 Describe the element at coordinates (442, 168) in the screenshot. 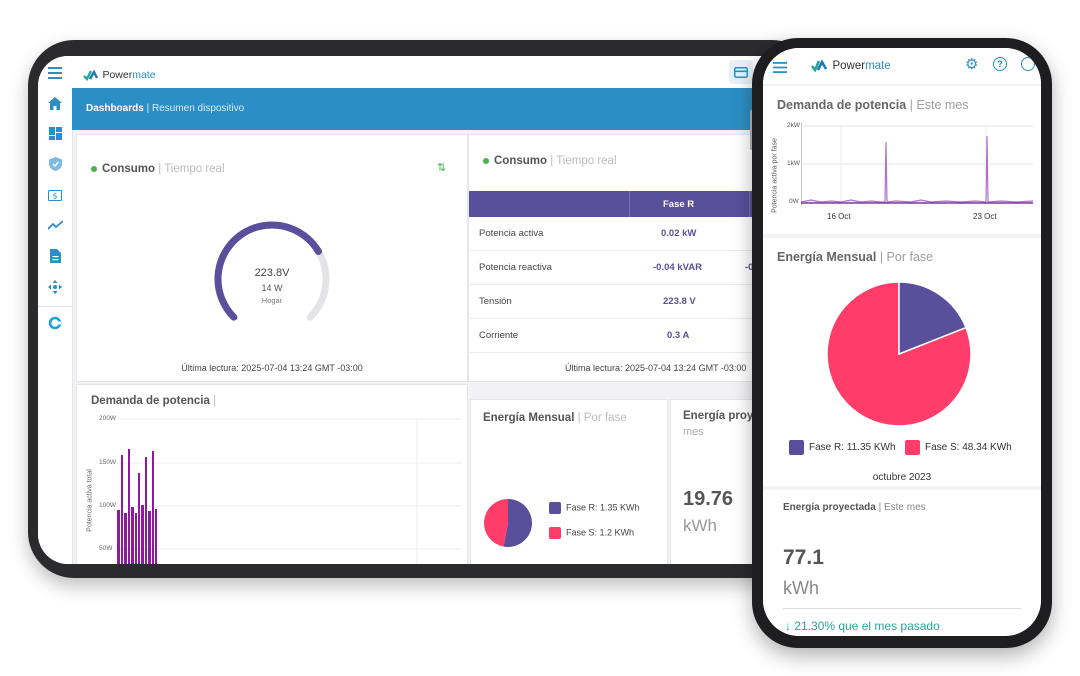

I see `swap-icon: ⇅` at that location.